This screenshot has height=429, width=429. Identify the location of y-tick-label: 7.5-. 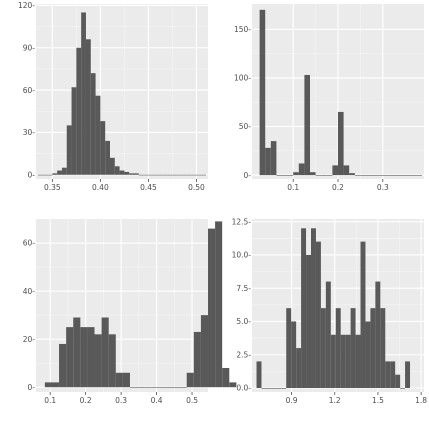
(243, 288).